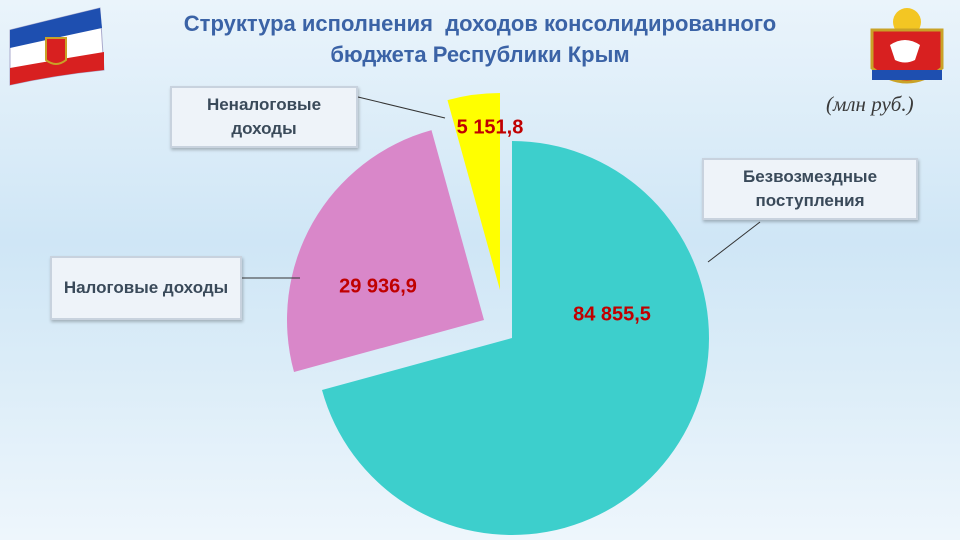 This screenshot has height=540, width=960. Describe the element at coordinates (146, 288) in the screenshot. I see `legend-label: Налоговые доходы` at that location.